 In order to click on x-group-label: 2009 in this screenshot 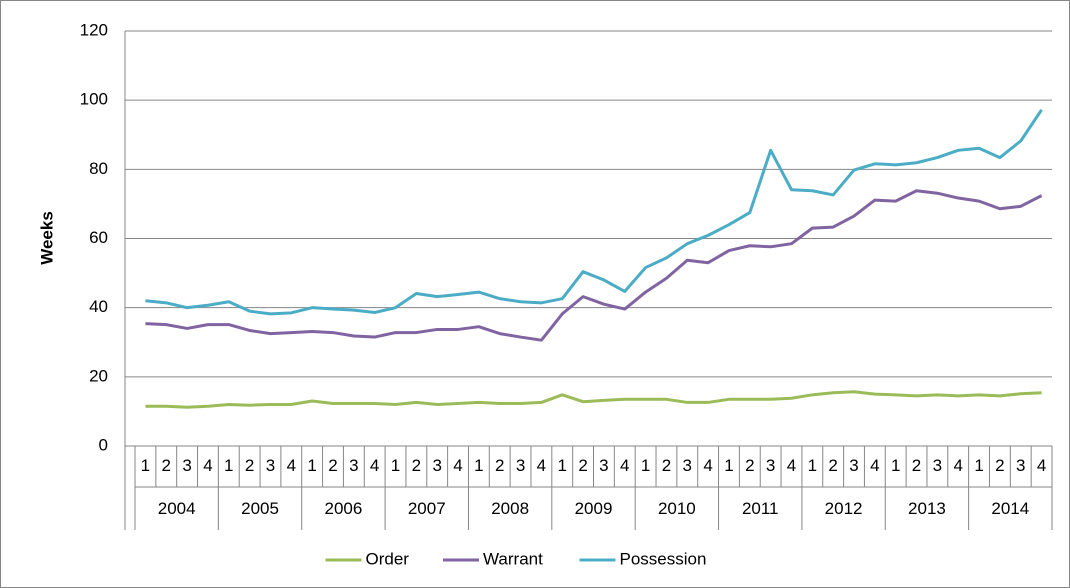, I will do `click(594, 508)`.